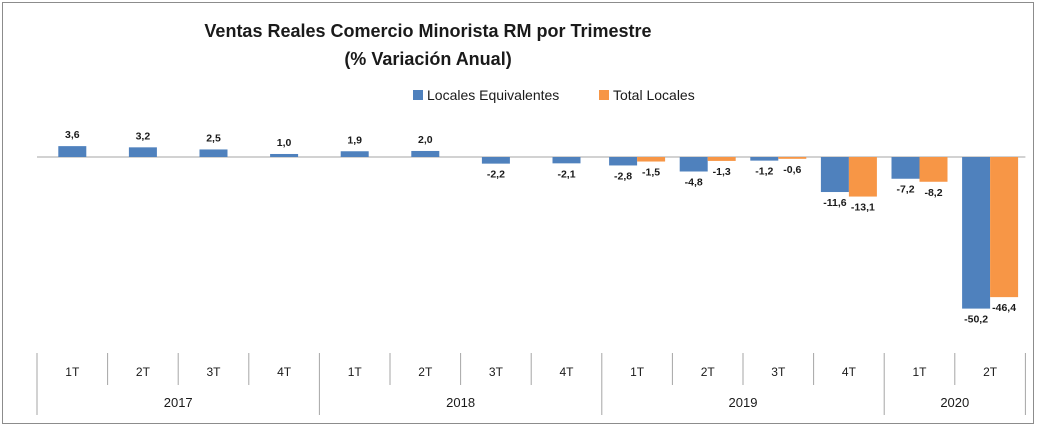 Image resolution: width=1038 pixels, height=428 pixels. Describe the element at coordinates (954, 402) in the screenshot. I see `year-label: 2020` at that location.